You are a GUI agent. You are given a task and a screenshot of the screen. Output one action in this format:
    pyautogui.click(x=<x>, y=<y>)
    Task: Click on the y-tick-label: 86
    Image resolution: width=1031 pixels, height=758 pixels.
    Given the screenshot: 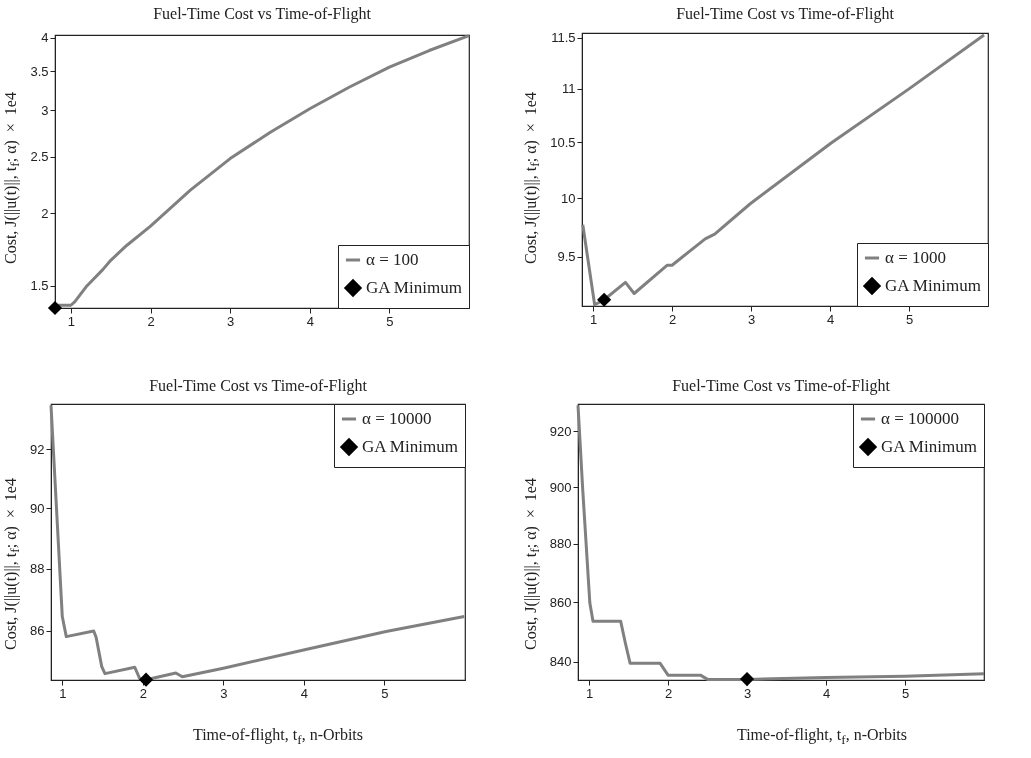 What is the action you would take?
    pyautogui.click(x=37, y=631)
    